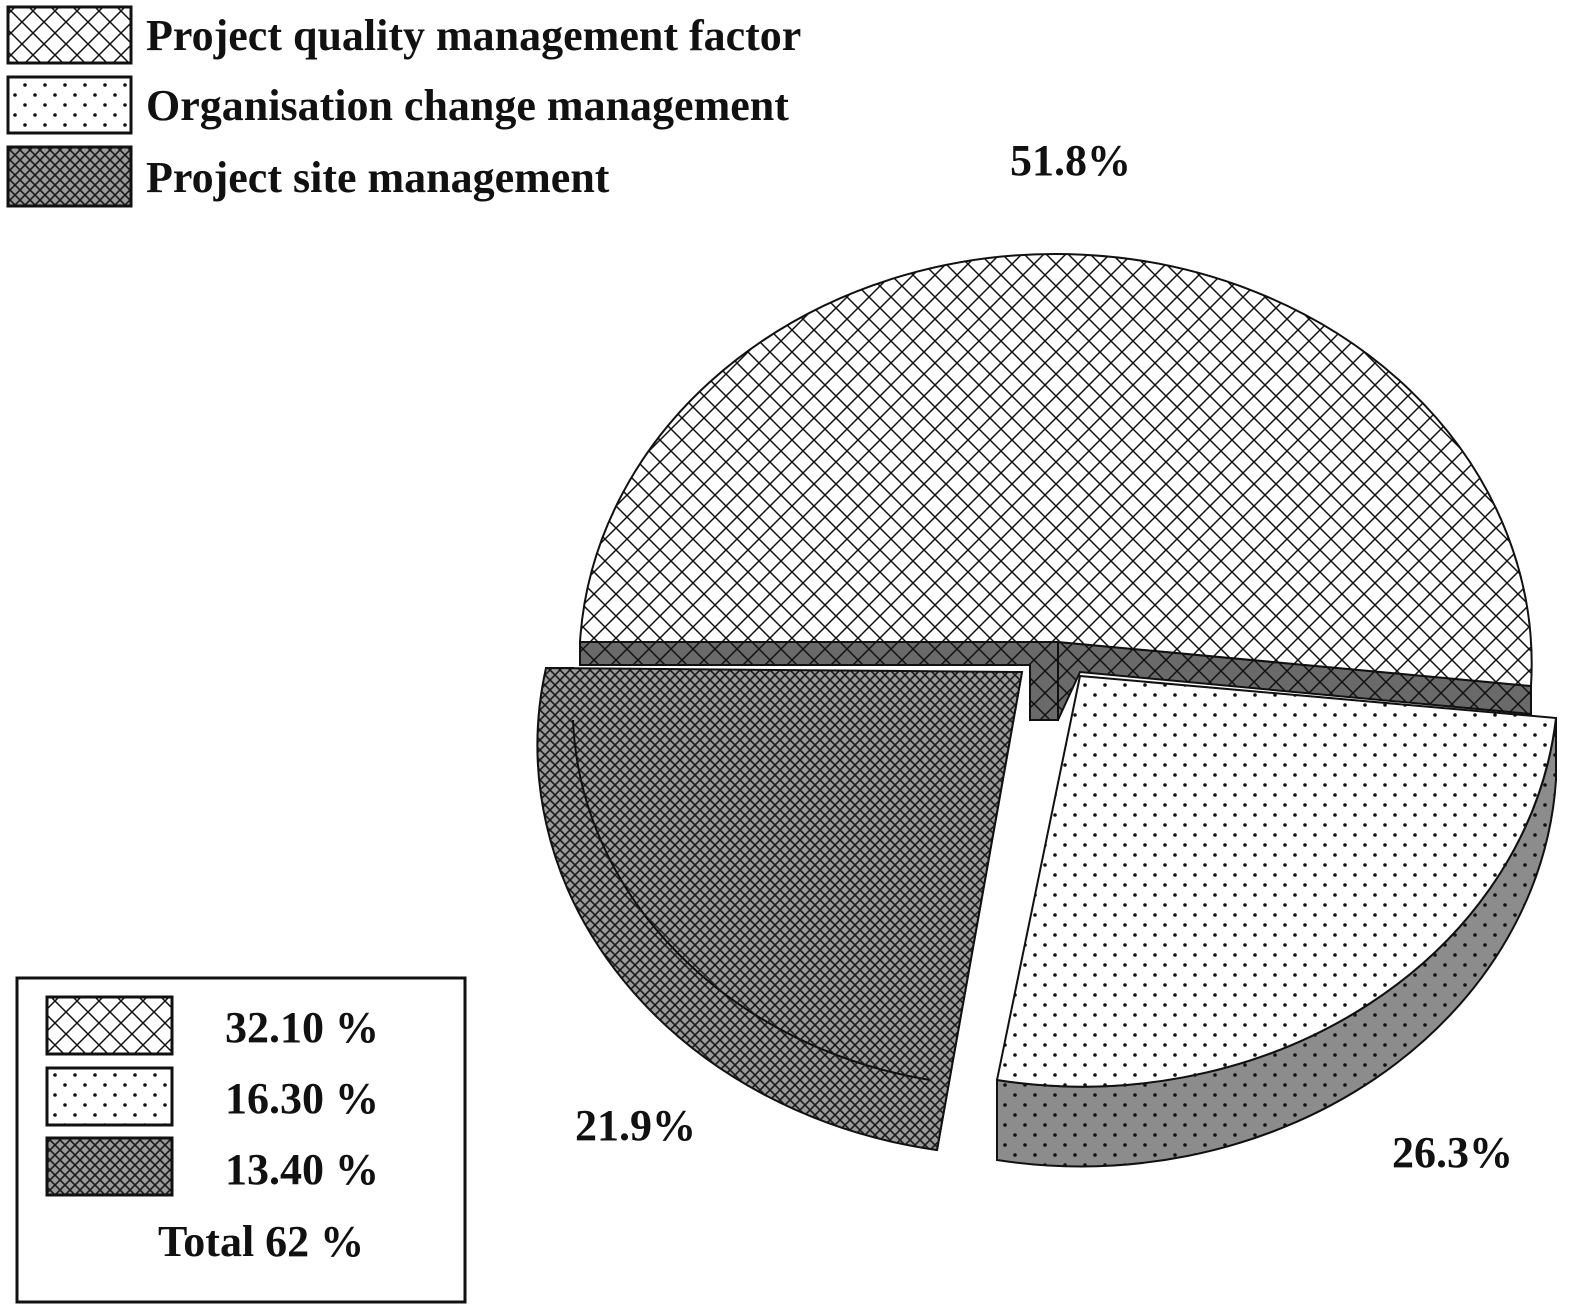 The width and height of the screenshot is (1578, 1314). Describe the element at coordinates (212, 1166) in the screenshot. I see `summary-row-site: 13.40 %` at that location.